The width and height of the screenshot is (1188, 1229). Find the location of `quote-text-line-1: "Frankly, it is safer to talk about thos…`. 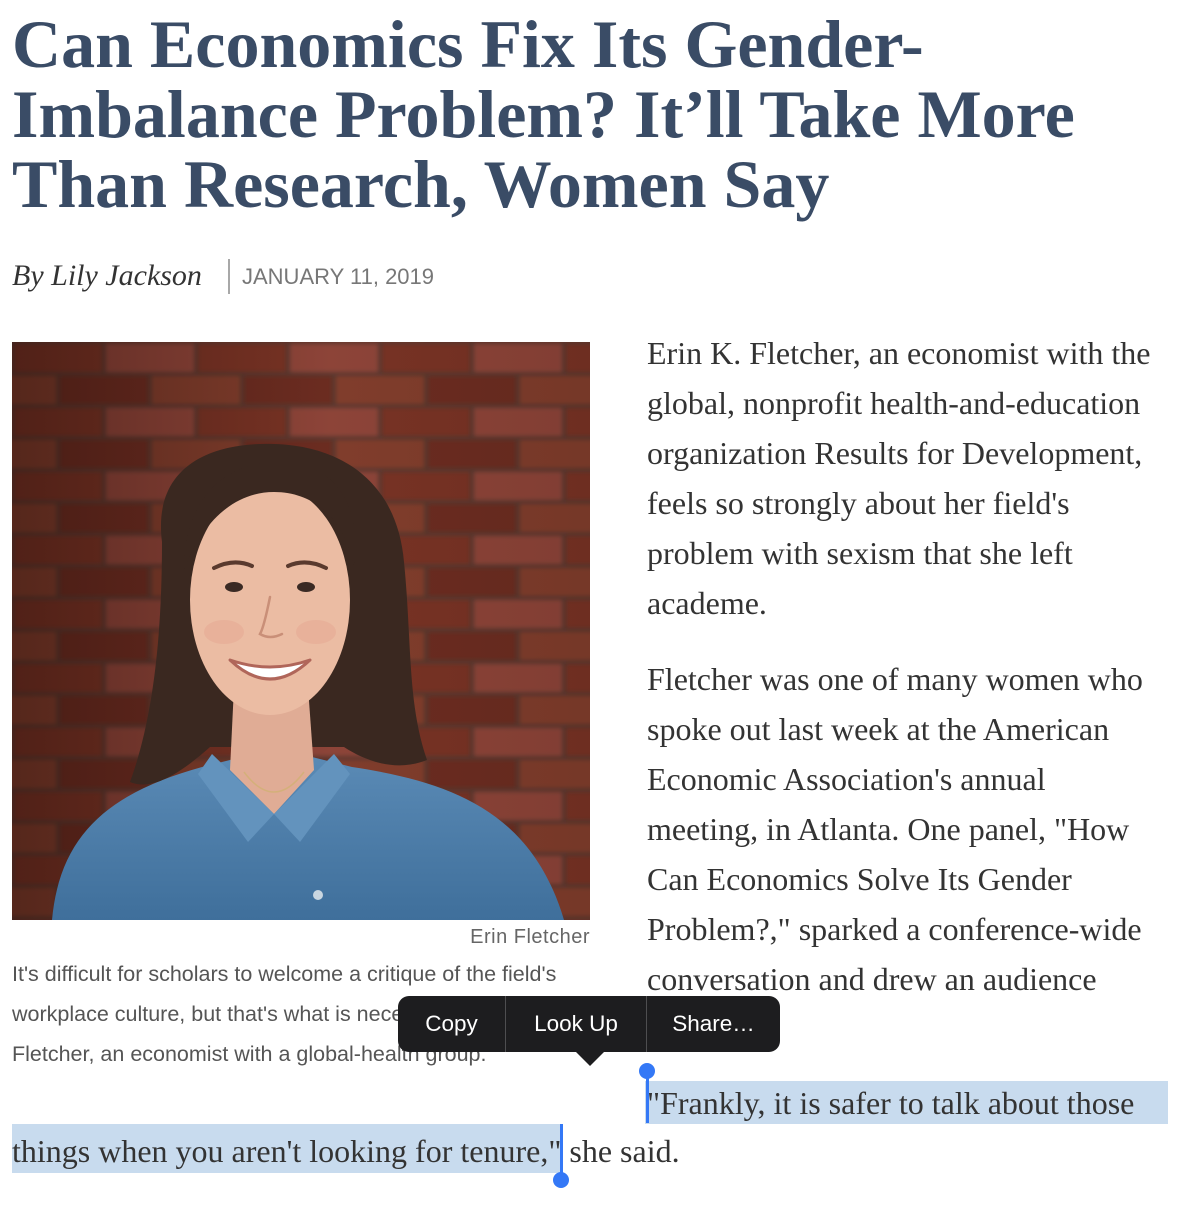

quote-text-line-1: "Frankly, it is safer to talk about thos… is located at coordinates (891, 1103).